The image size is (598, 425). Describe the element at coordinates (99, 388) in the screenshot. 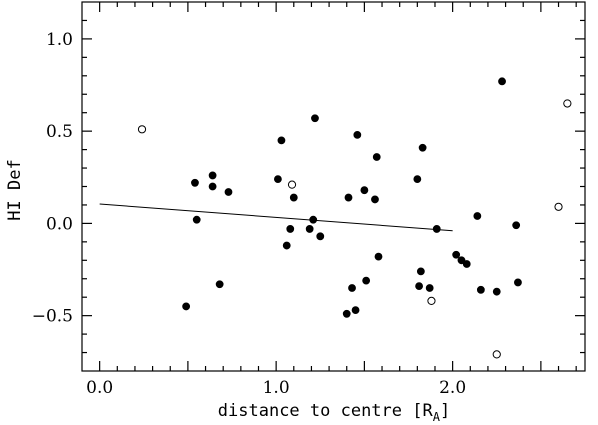

I see `x-tick-label: 0.0` at that location.